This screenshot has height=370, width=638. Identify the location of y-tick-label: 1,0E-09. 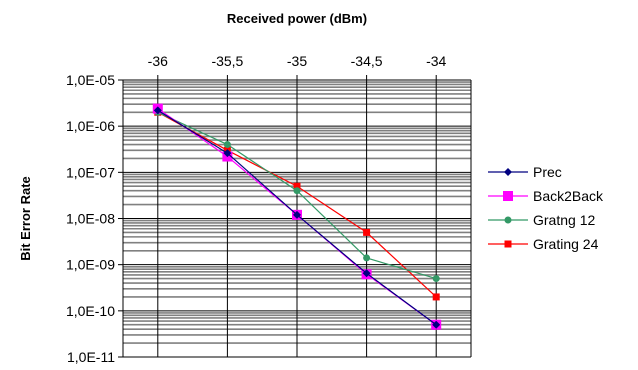
(90, 265).